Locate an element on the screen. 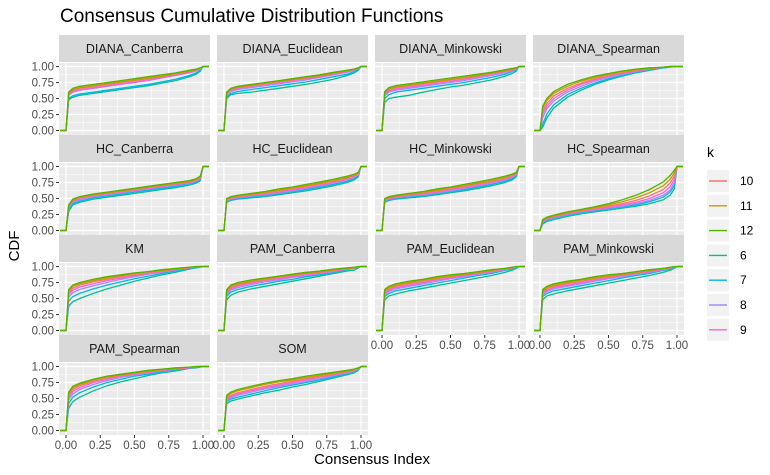  panel-hc-euclidean: HC_Euclidean is located at coordinates (292, 185).